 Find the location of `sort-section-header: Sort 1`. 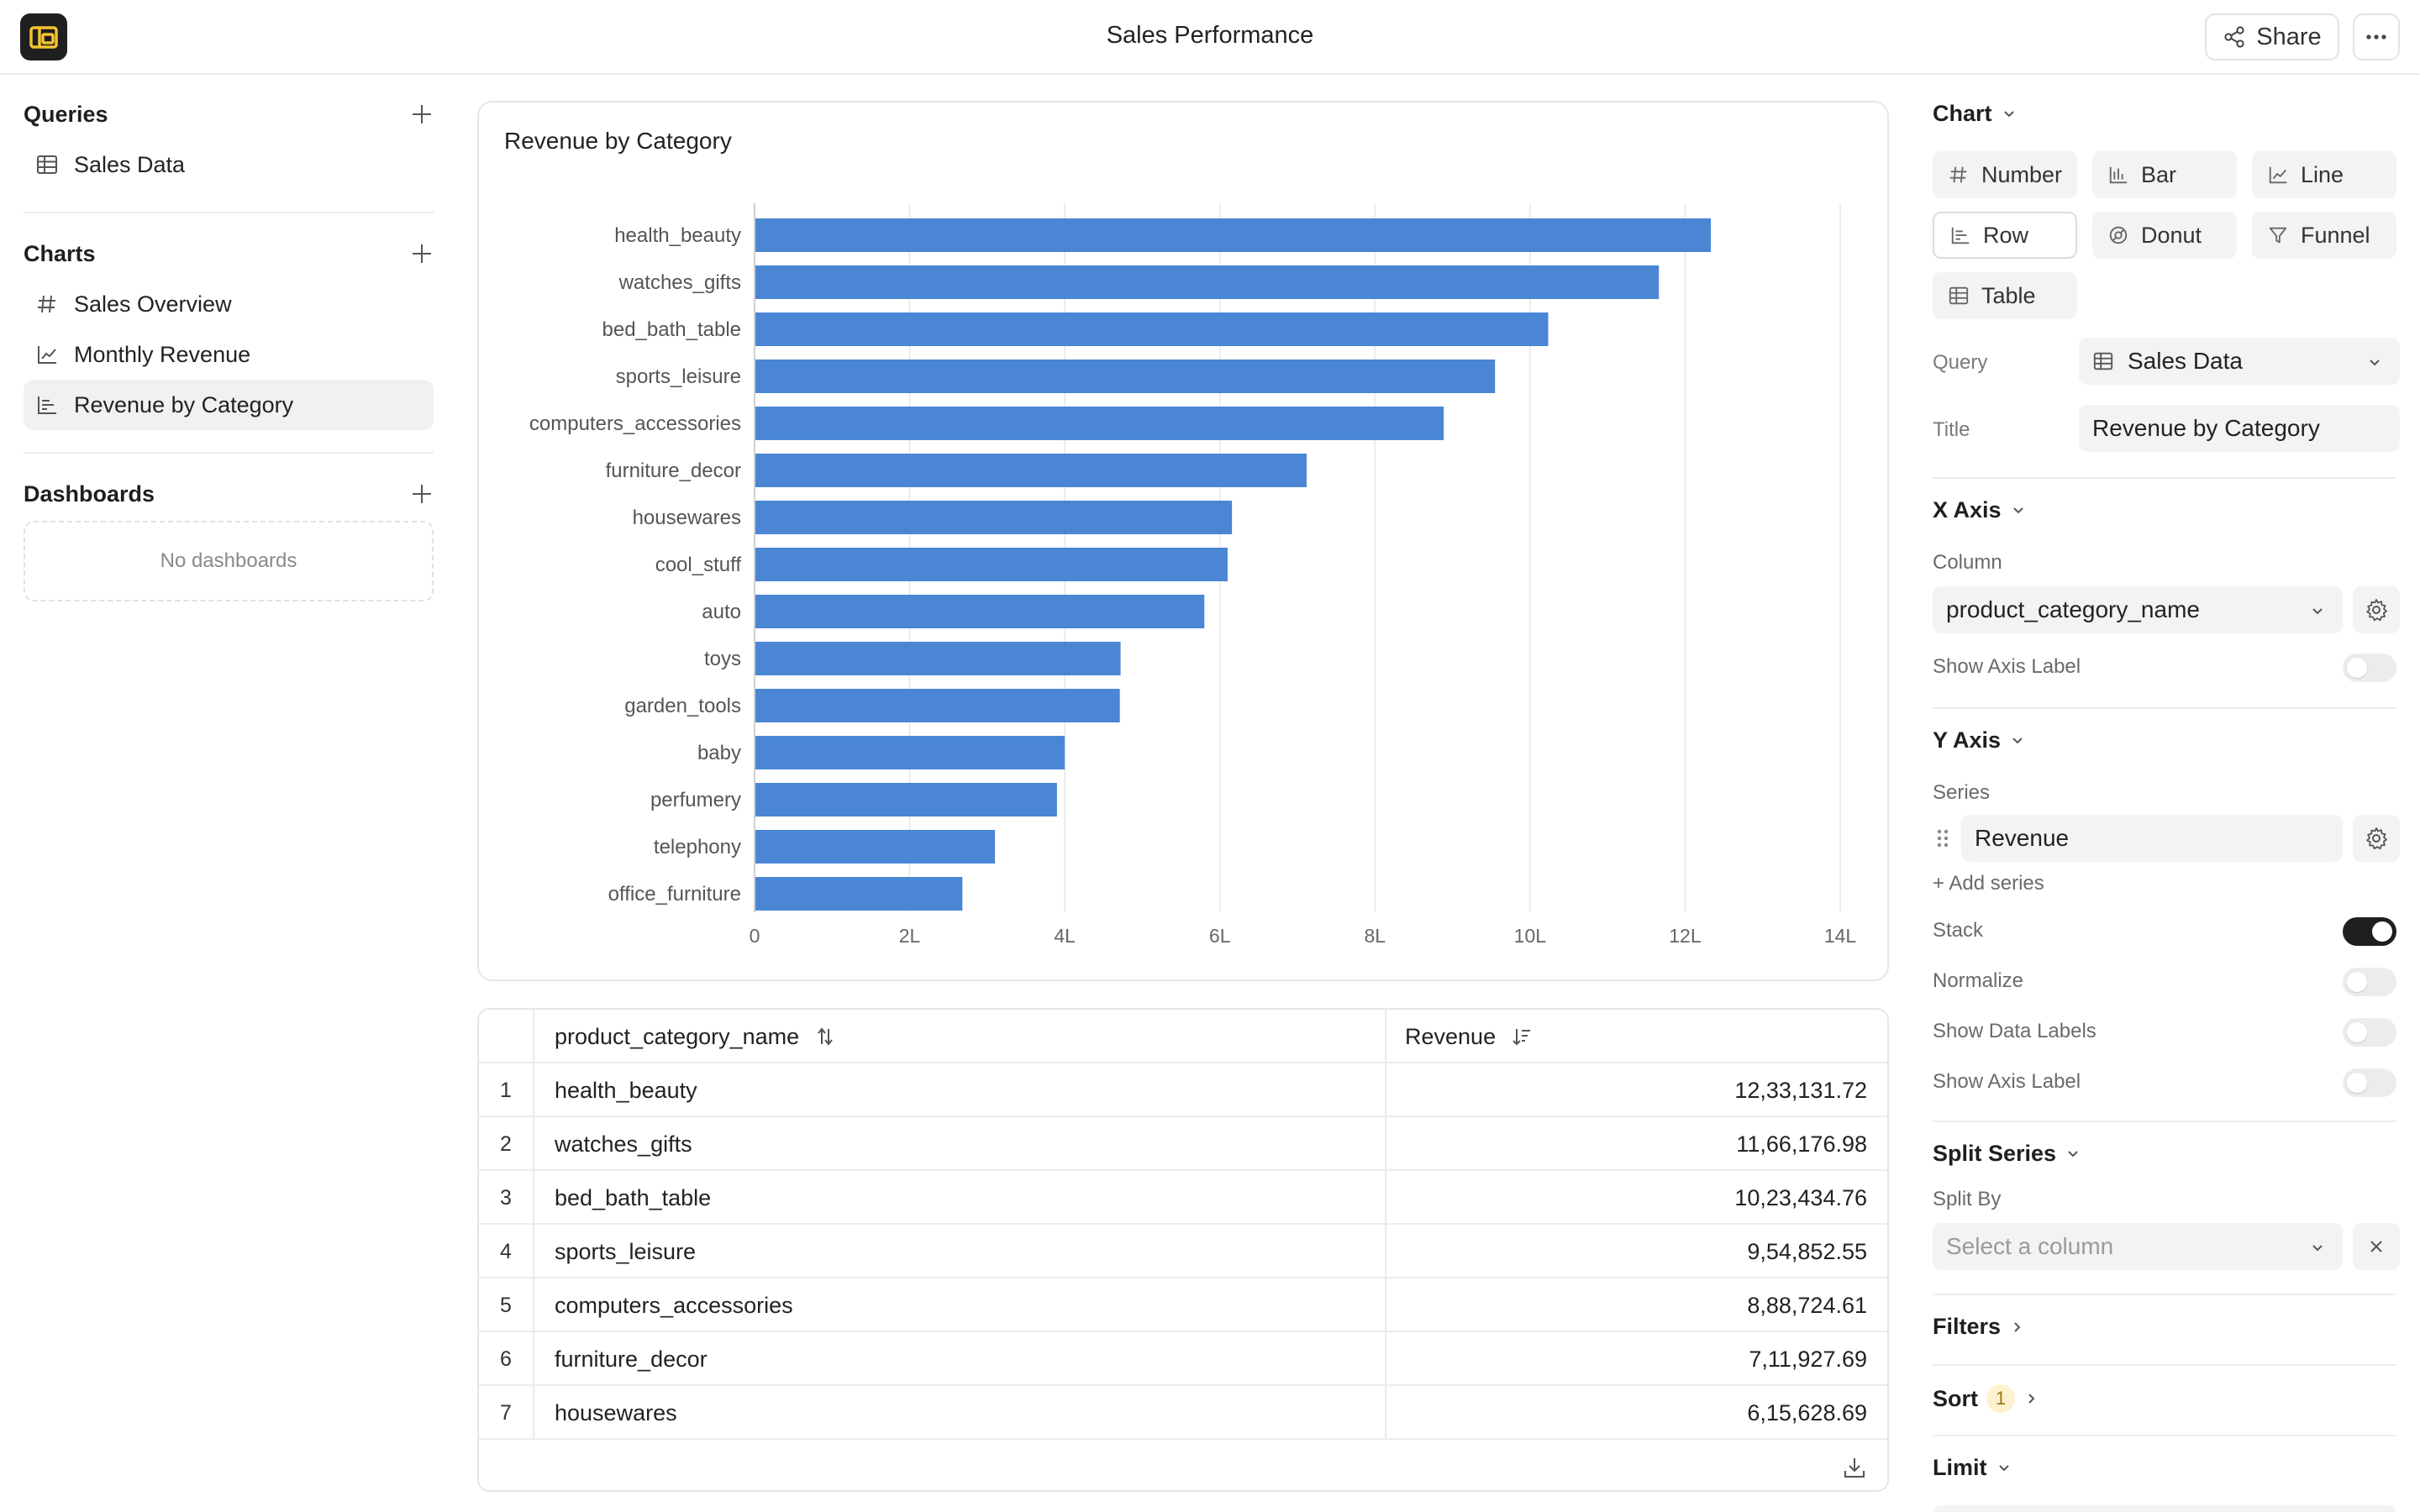

sort-section-header: Sort 1 is located at coordinates (1986, 1398).